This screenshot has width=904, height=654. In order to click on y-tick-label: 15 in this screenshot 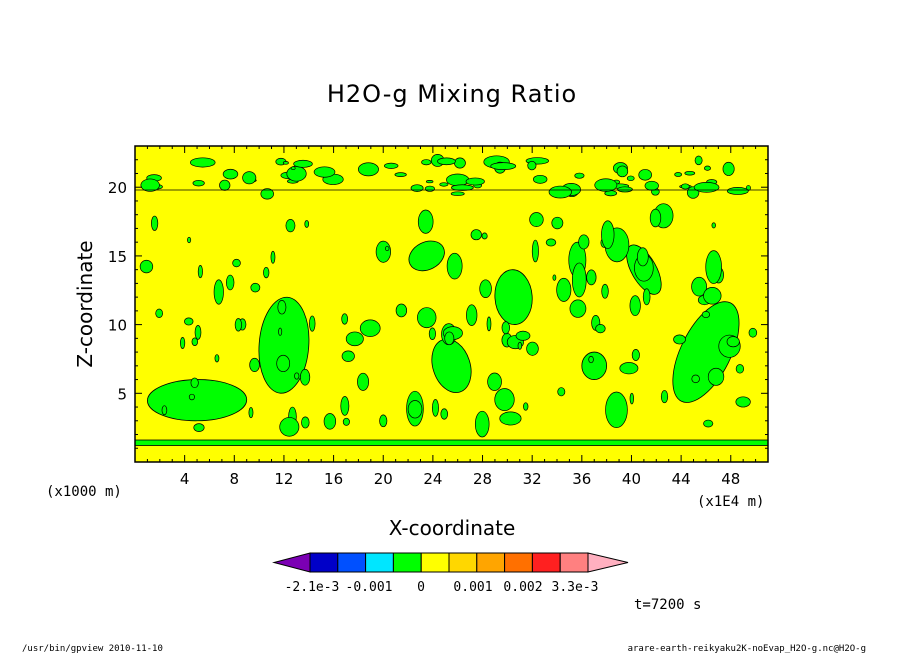, I will do `click(117, 257)`.